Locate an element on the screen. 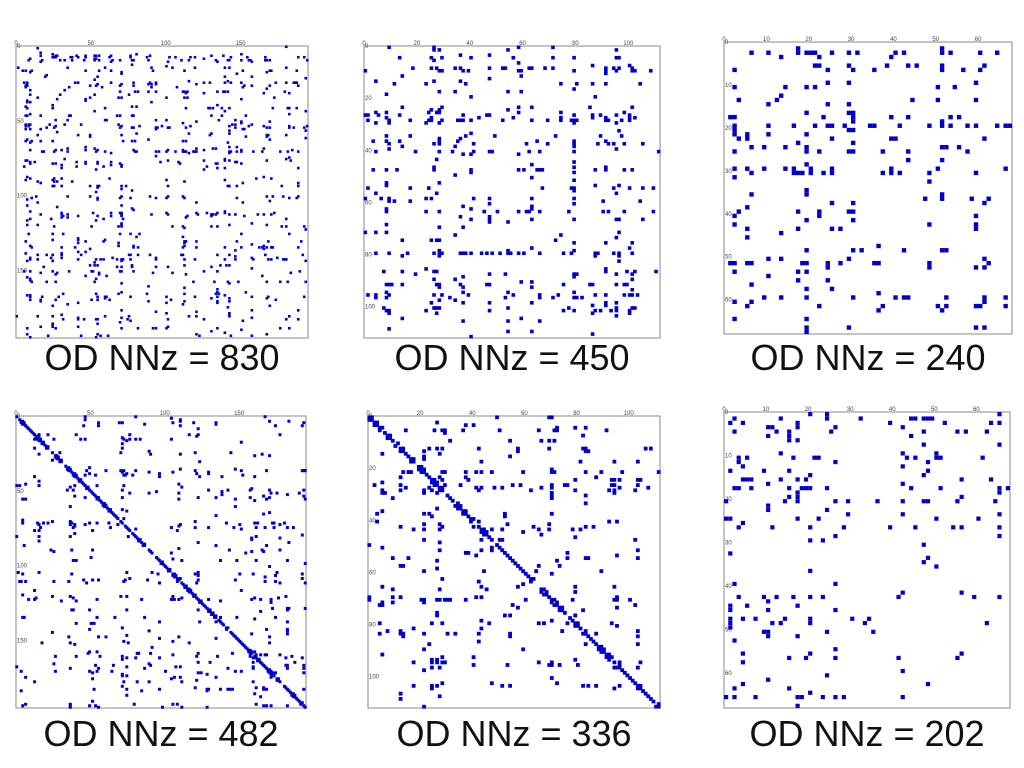 The image size is (1024, 768). spy-panel-1: 0 50 100 150 0 50 100 150 OD NNz = 830 is located at coordinates (162, 209).